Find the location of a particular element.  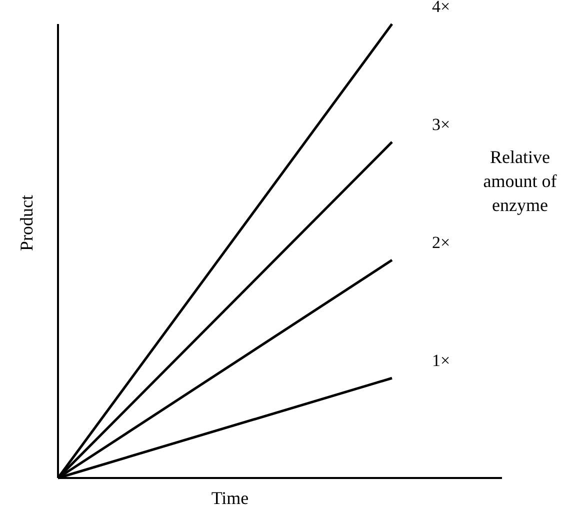

text: 4× is located at coordinates (441, 8).